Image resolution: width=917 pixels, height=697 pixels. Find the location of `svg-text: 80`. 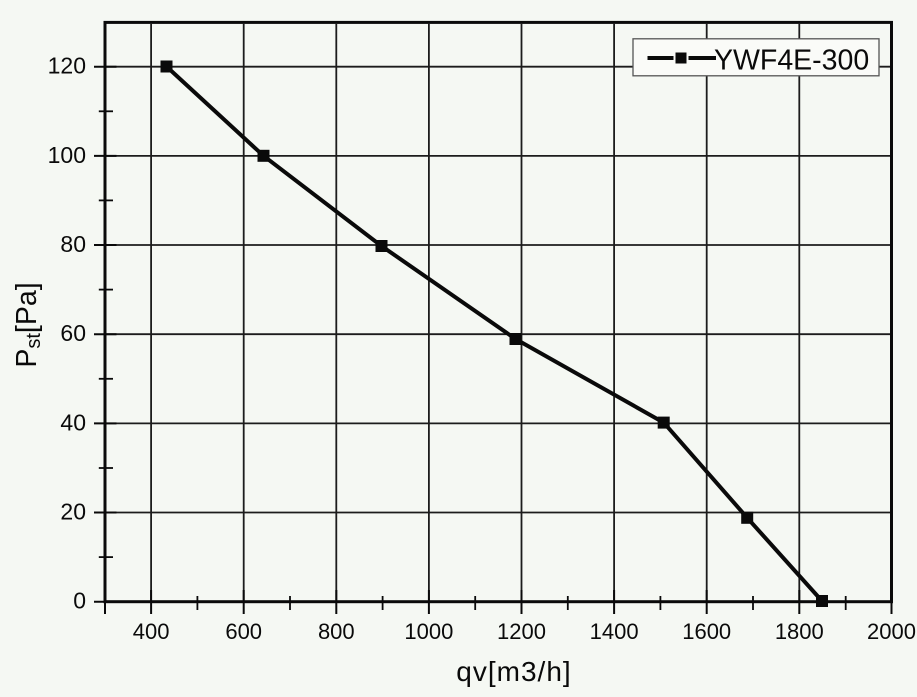

svg-text: 80 is located at coordinates (73, 244).